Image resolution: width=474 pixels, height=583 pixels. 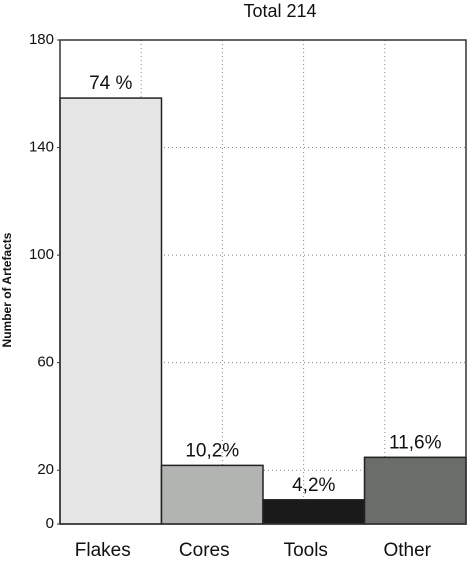 What do you see at coordinates (41, 254) in the screenshot?
I see `y-tick-label: 100` at bounding box center [41, 254].